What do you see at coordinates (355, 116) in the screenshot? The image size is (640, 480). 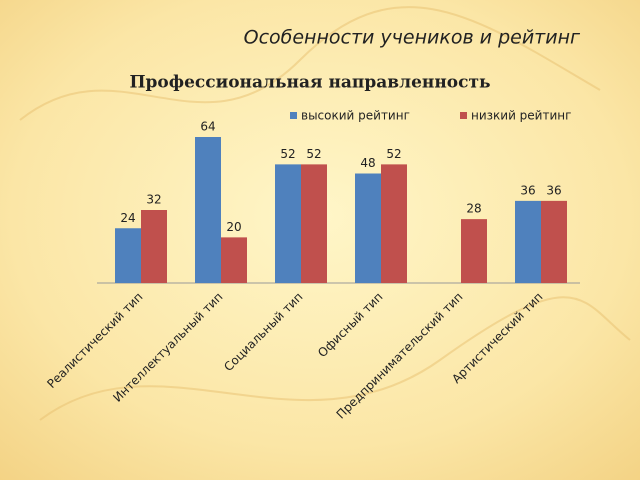 I see `legend-label: высокий рейтинг` at bounding box center [355, 116].